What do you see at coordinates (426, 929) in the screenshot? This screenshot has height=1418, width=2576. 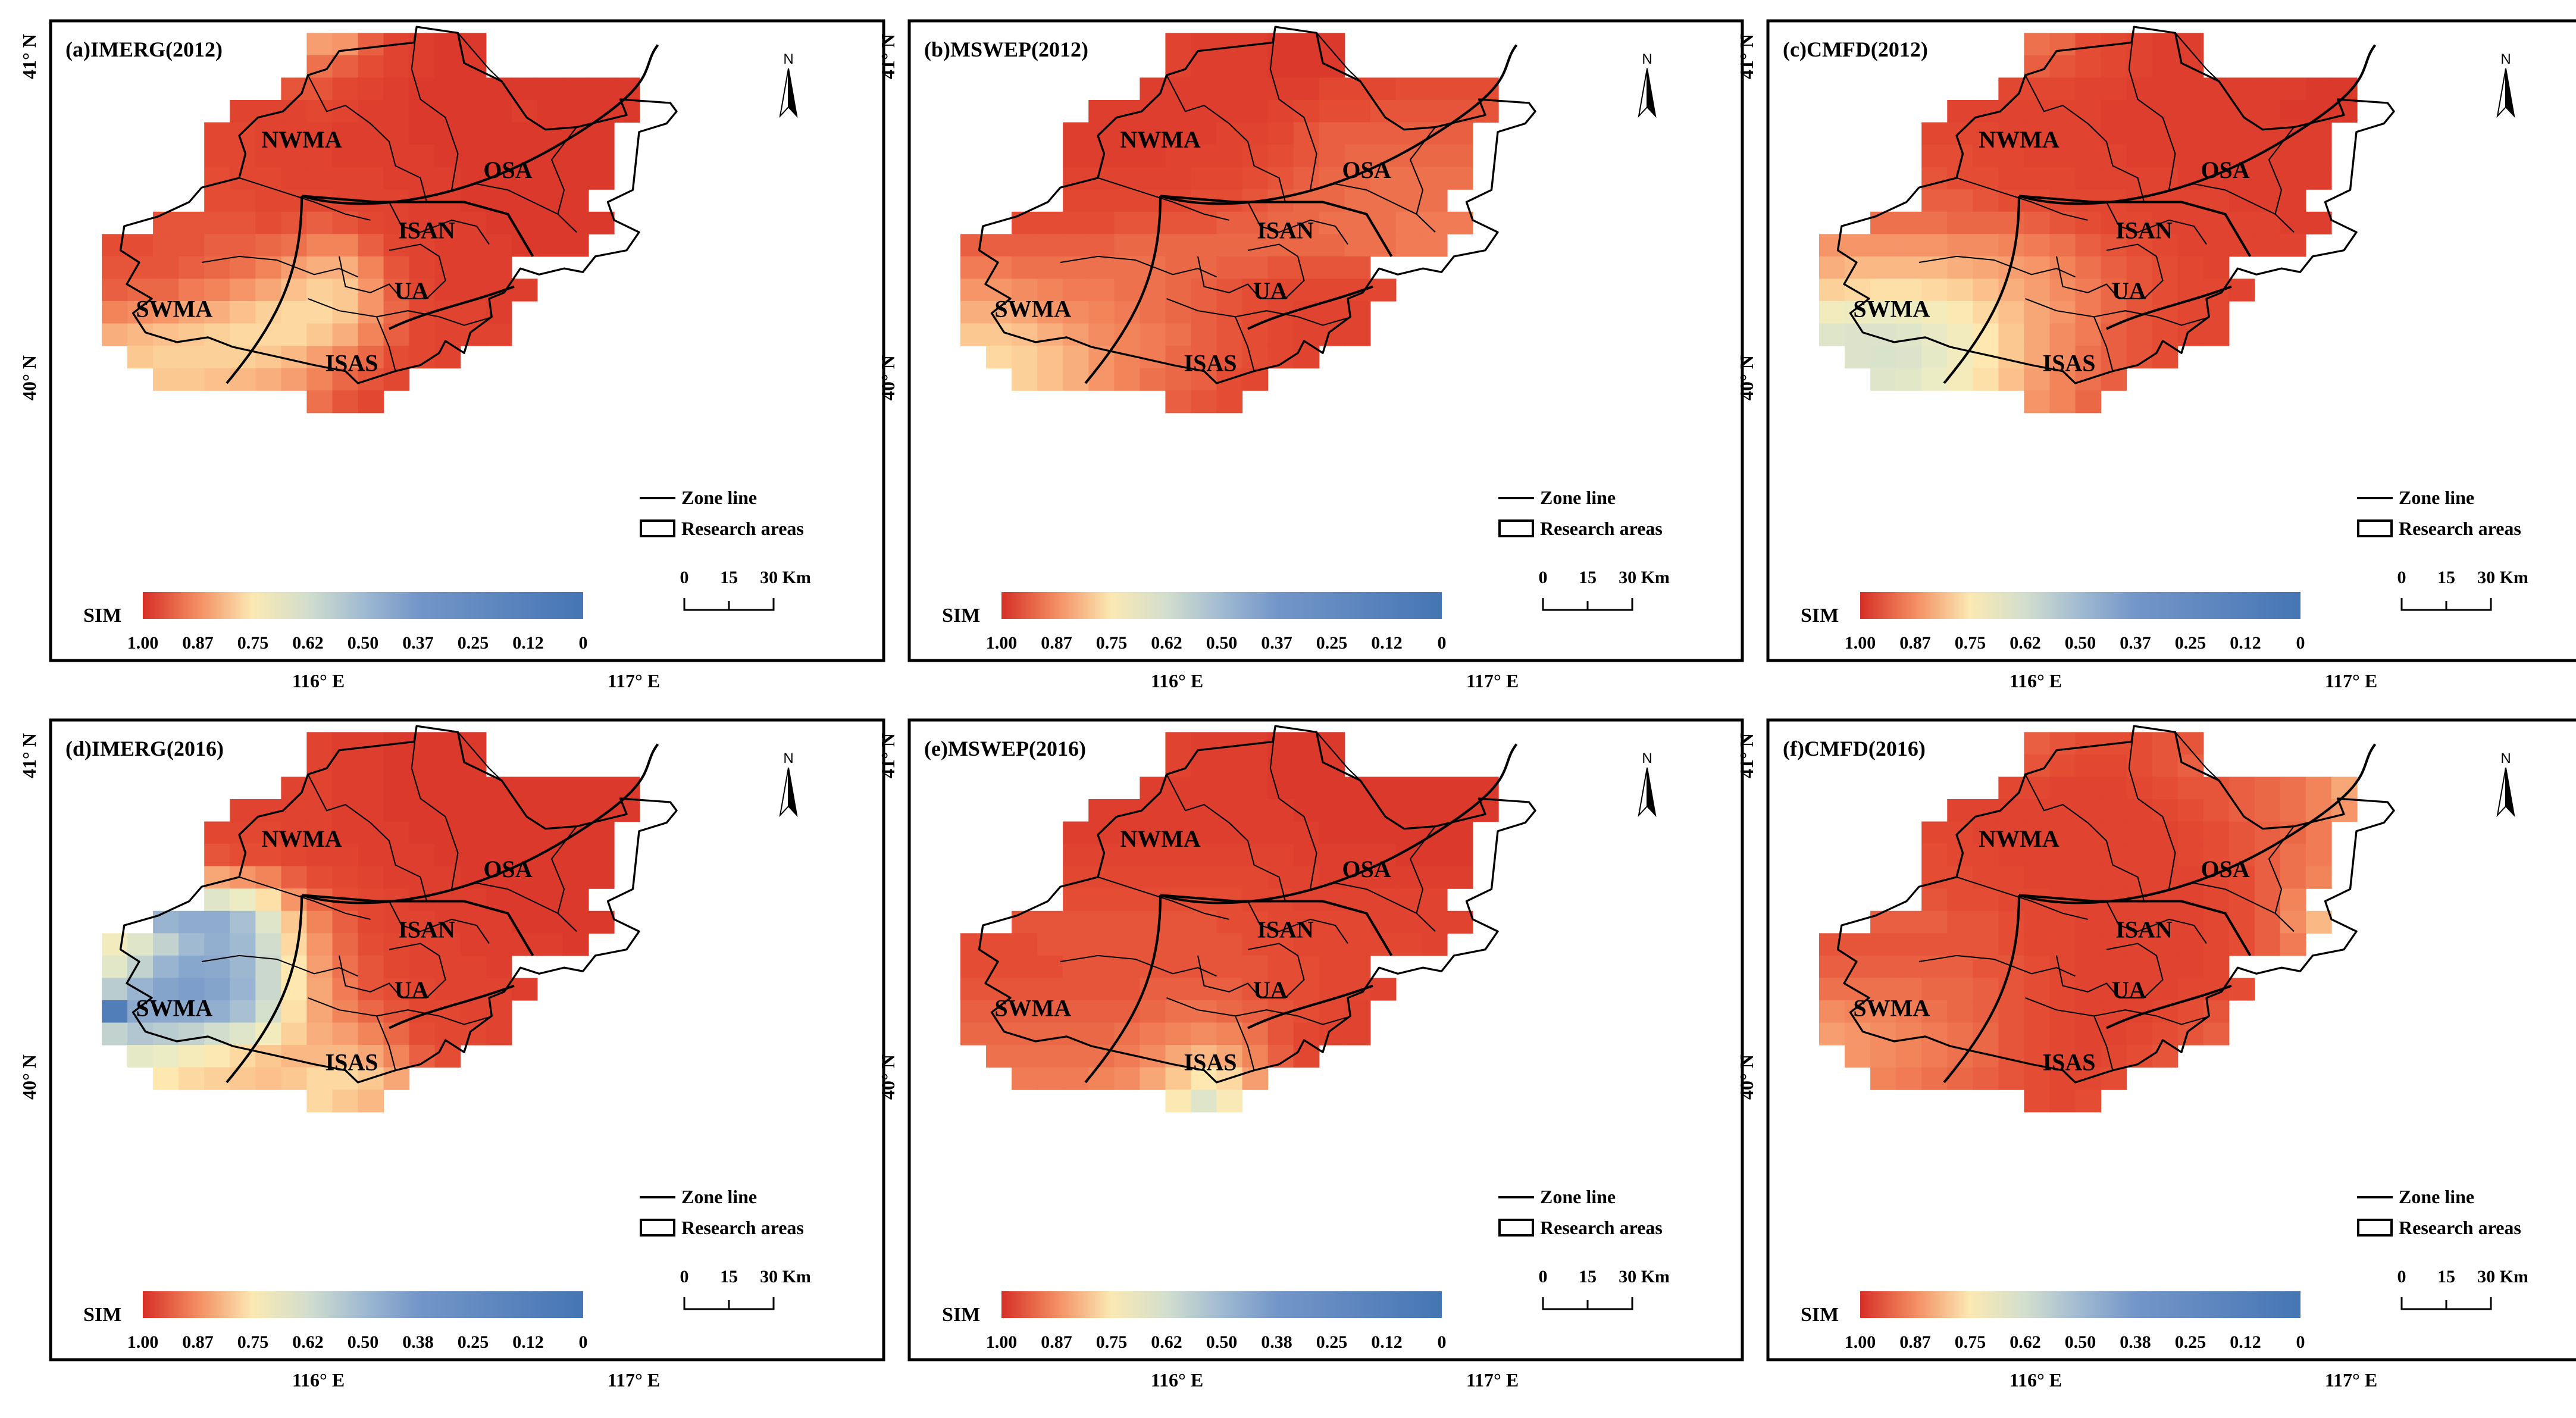 I see `zone-label: ISAN` at bounding box center [426, 929].